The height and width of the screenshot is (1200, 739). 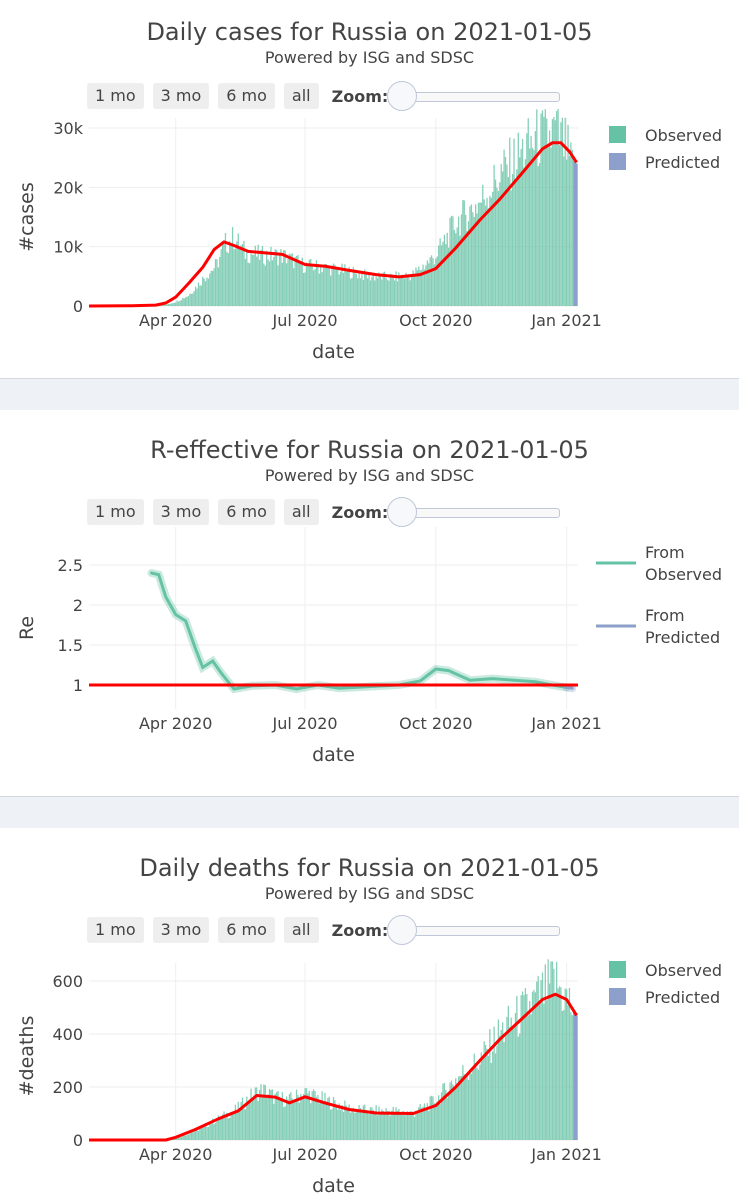 I want to click on y-tick-label: 2, so click(x=78, y=605).